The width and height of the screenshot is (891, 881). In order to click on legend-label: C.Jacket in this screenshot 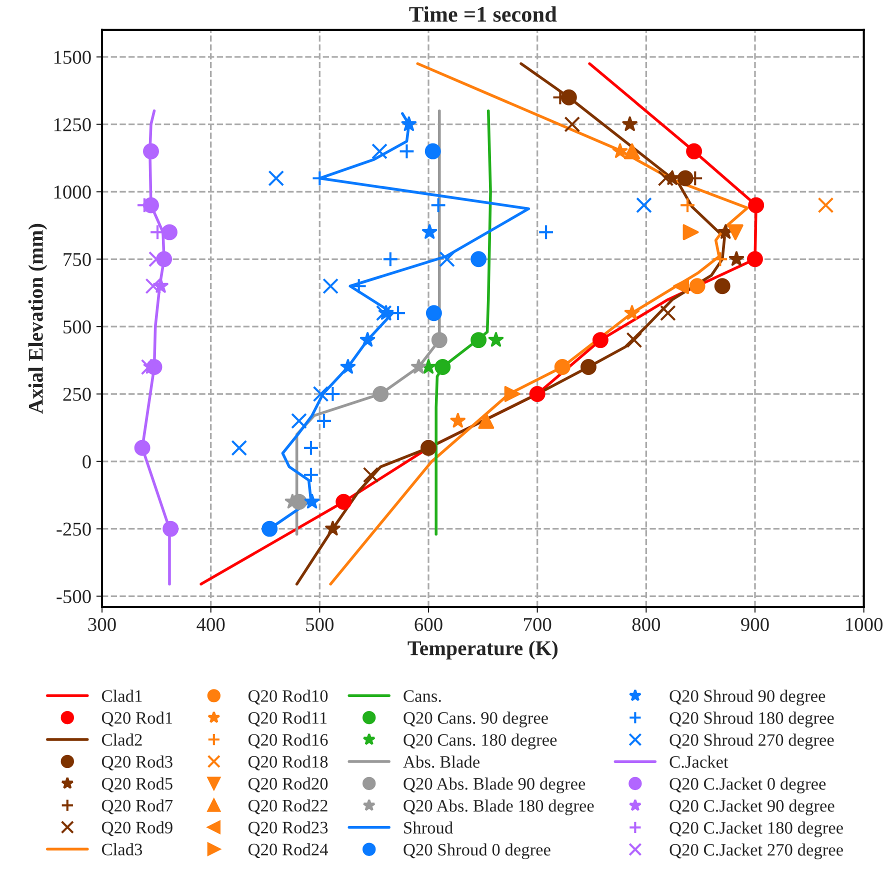, I will do `click(699, 762)`.